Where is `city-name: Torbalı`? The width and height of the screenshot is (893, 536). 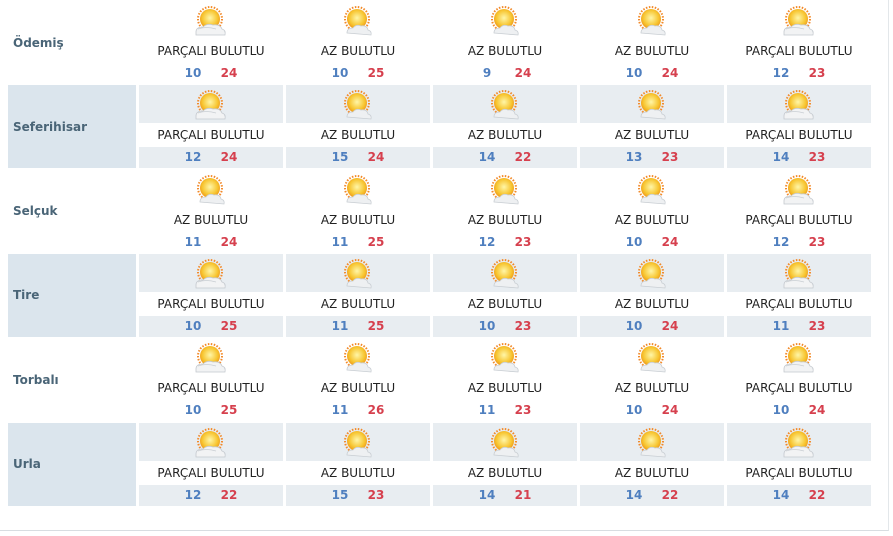 city-name: Torbalı is located at coordinates (36, 379).